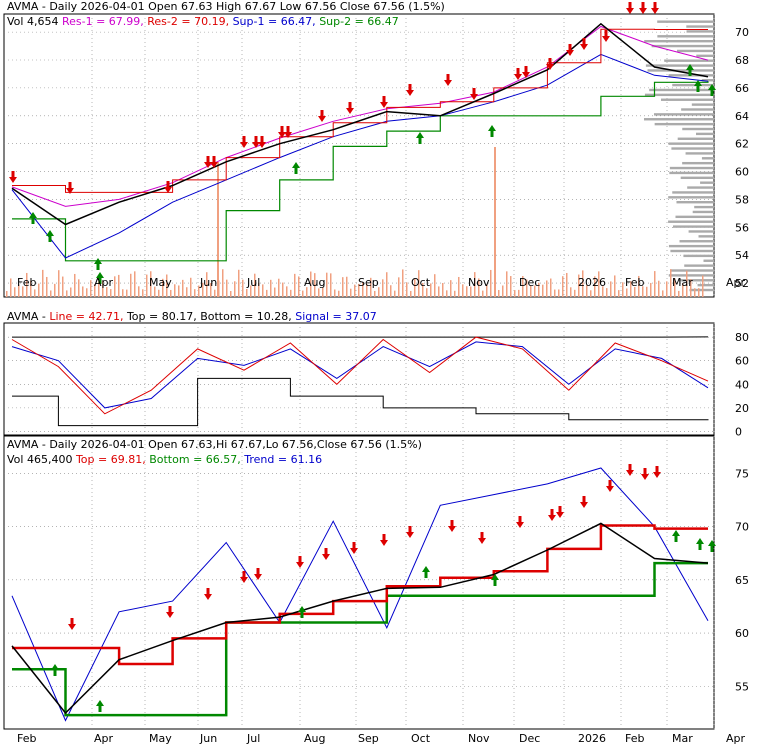  Describe the element at coordinates (742, 158) in the screenshot. I see `price-y-ticks: 70 68 66 64 62 60 58 56 54 52` at that location.